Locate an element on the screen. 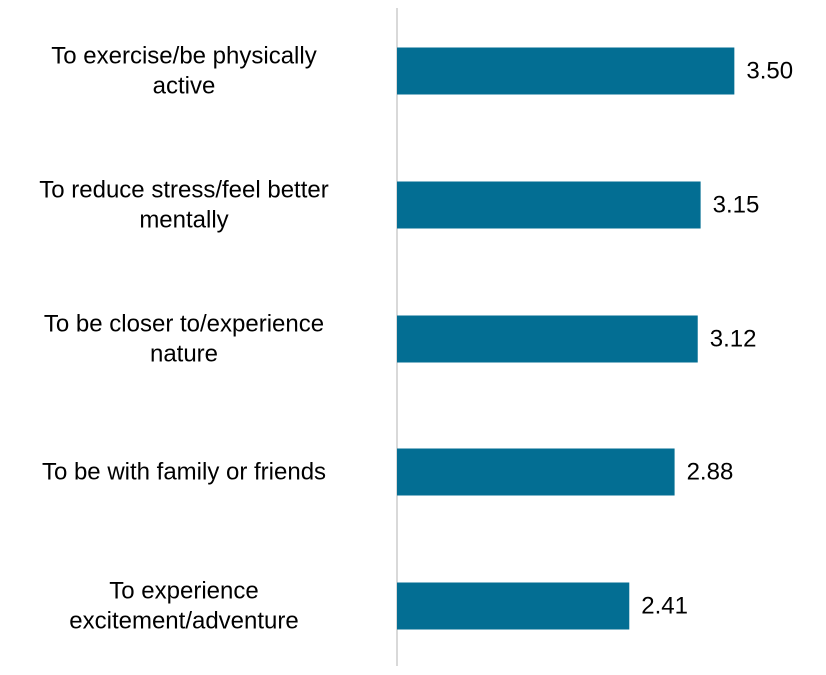 This screenshot has height=675, width=826. category-label-line: To reduce stress/feel better is located at coordinates (183, 190).